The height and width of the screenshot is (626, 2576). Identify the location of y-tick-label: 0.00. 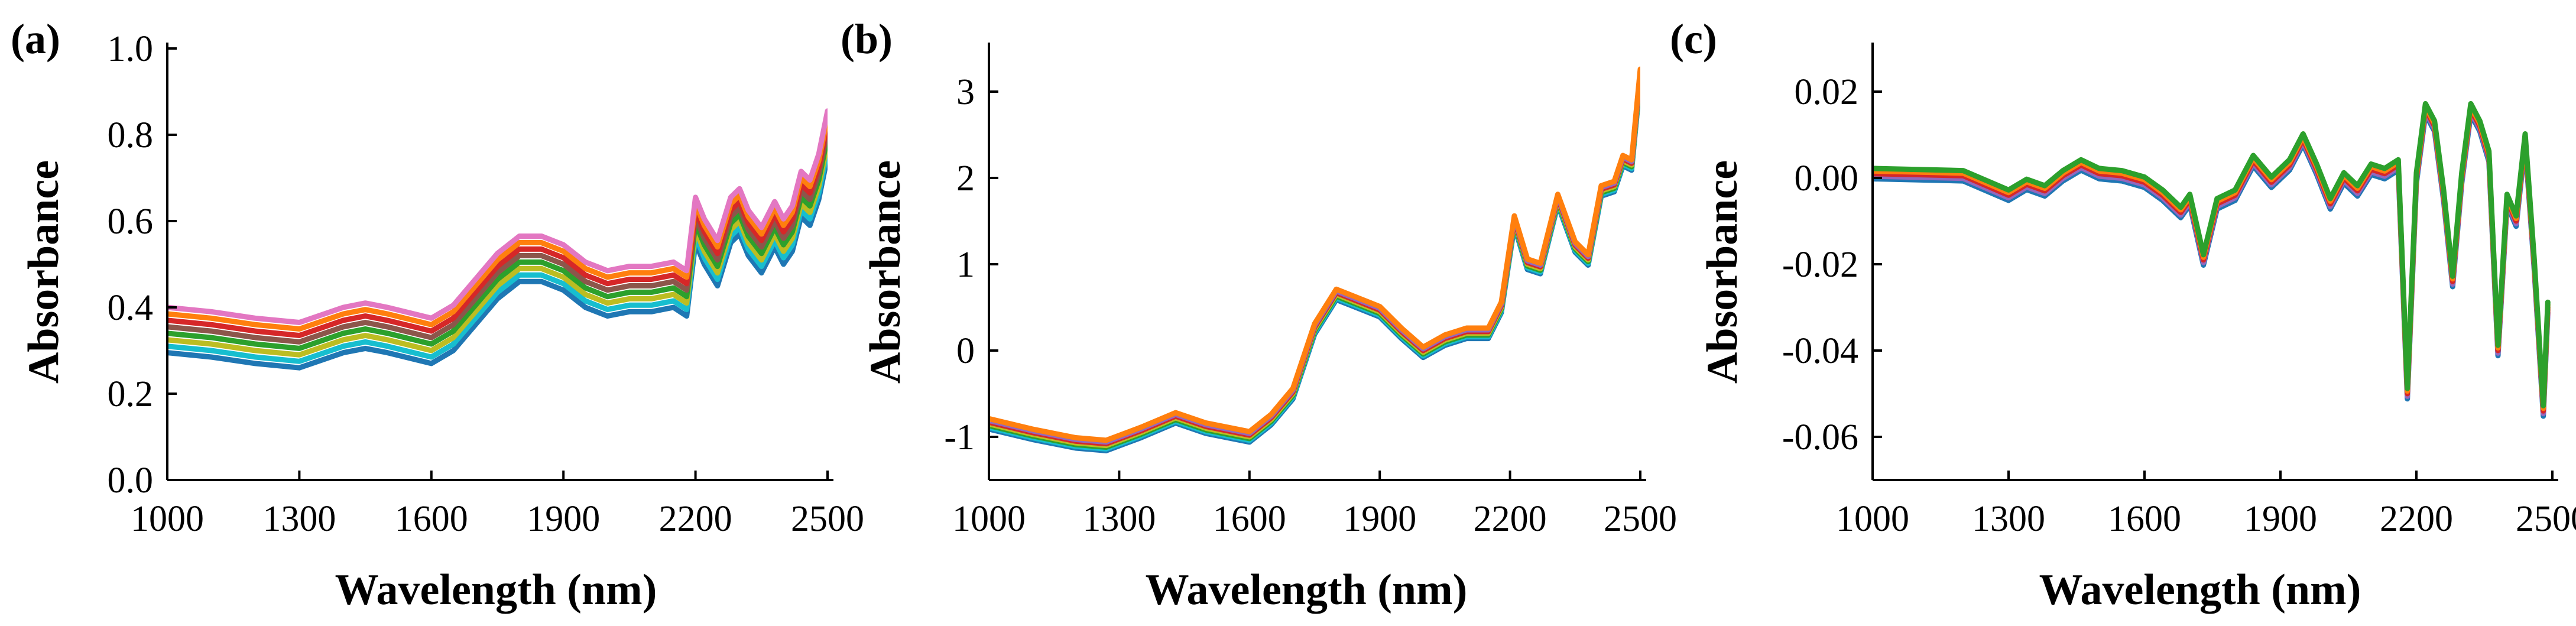
(1827, 179).